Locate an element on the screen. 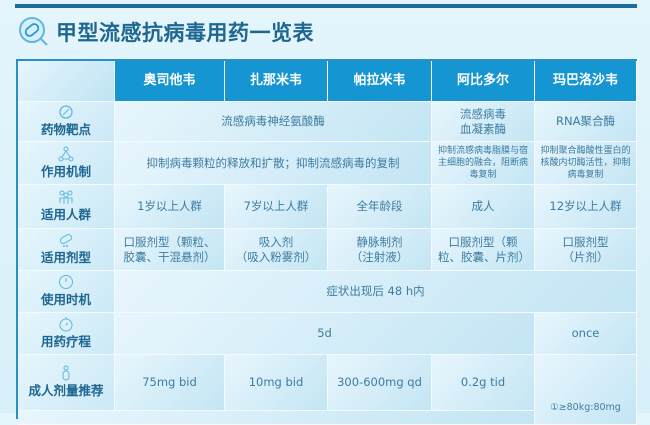 The width and height of the screenshot is (650, 425). row-label-timing: 使用时机 is located at coordinates (66, 292).